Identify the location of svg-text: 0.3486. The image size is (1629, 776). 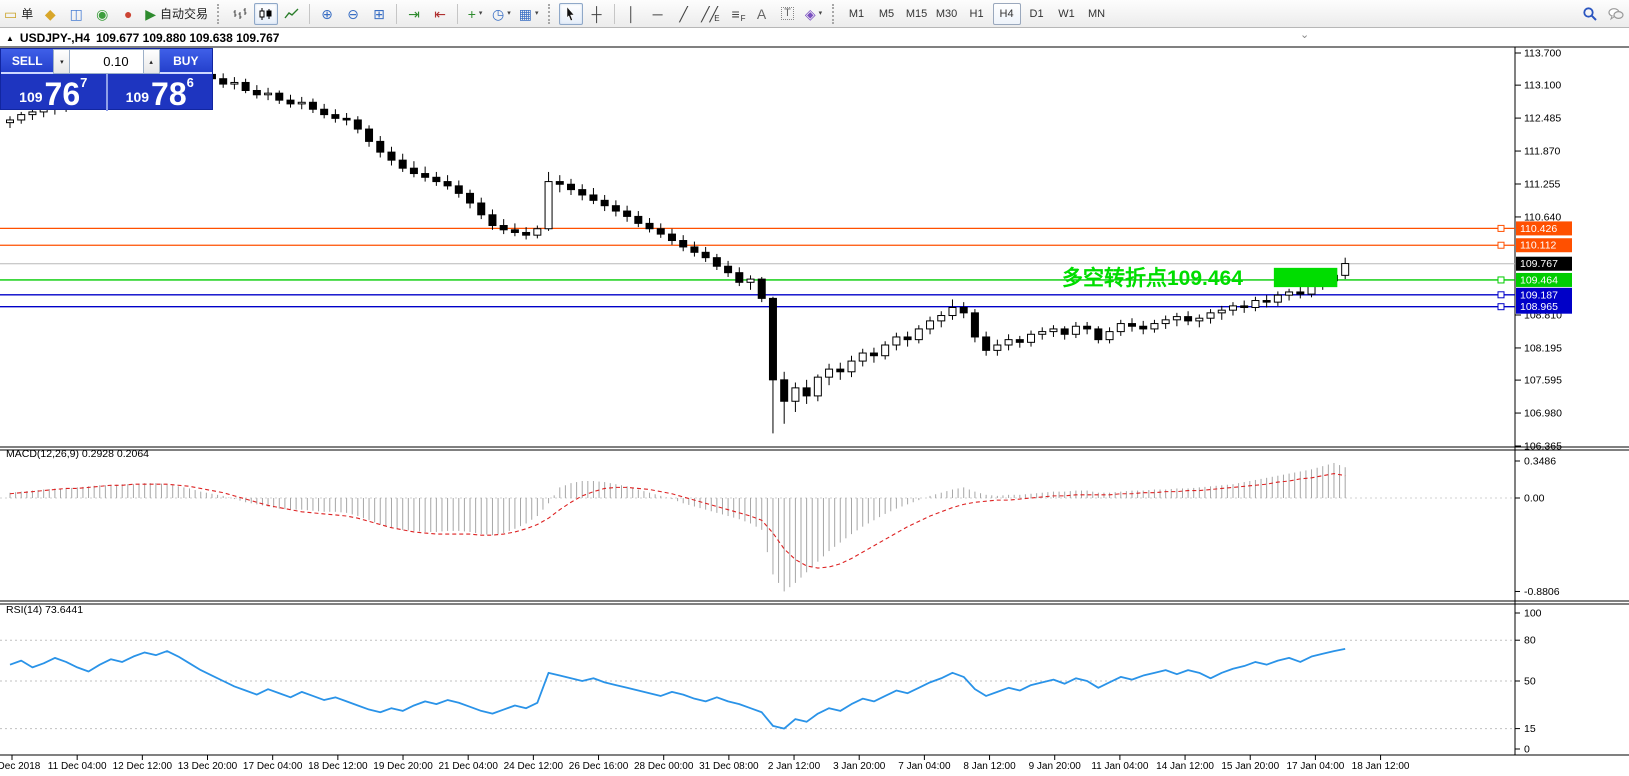
(1540, 461).